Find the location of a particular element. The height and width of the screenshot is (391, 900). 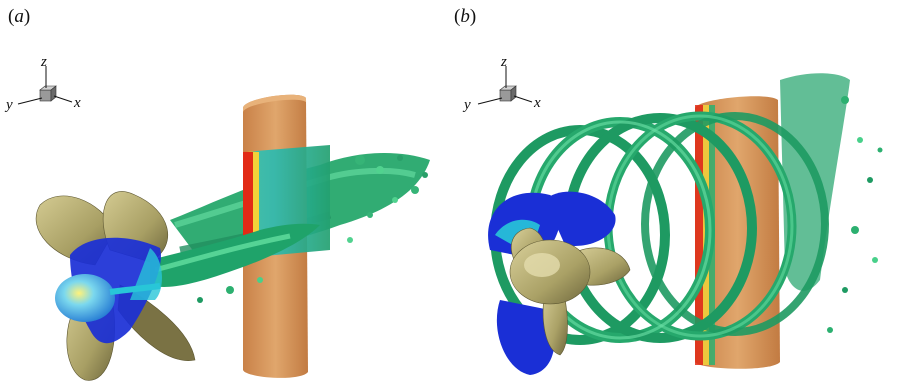

hub-icon is located at coordinates (85, 298).